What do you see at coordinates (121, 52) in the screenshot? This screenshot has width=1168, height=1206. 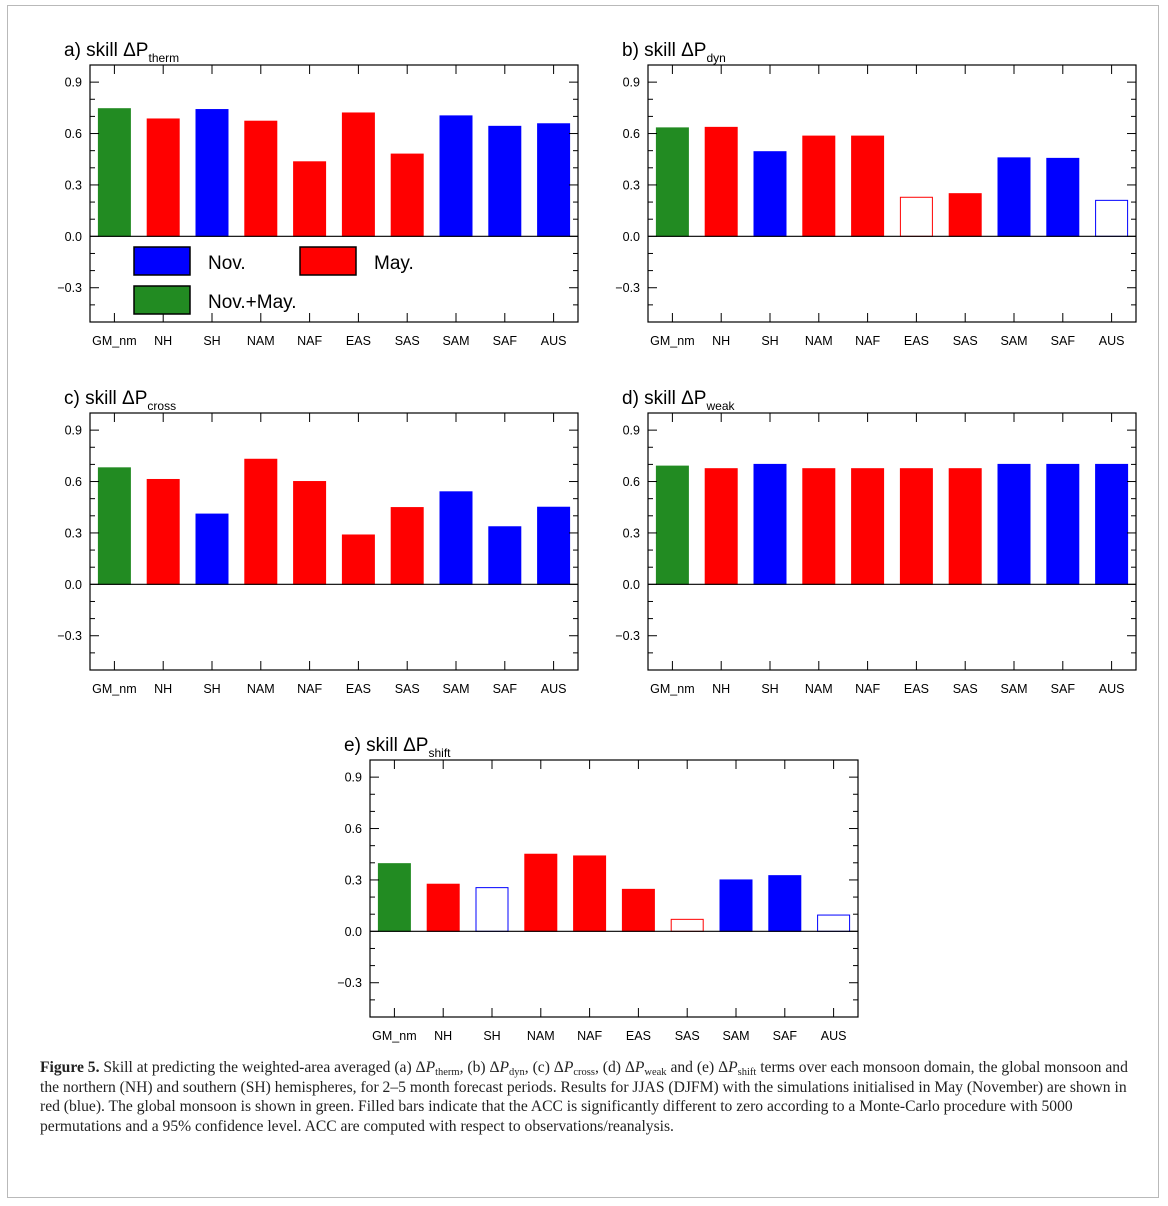 I see `panel-title: a) skill ΔPtherm` at bounding box center [121, 52].